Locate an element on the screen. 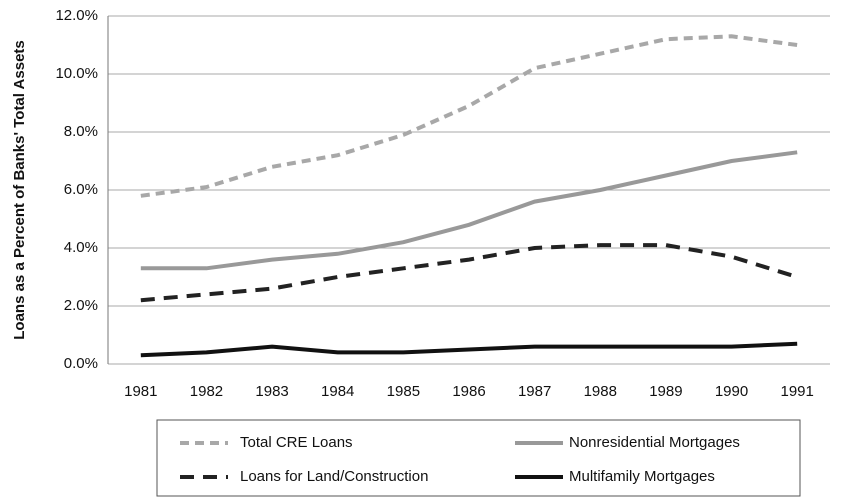 This screenshot has height=499, width=847. y-tick-label: 6.0% is located at coordinates (81, 189).